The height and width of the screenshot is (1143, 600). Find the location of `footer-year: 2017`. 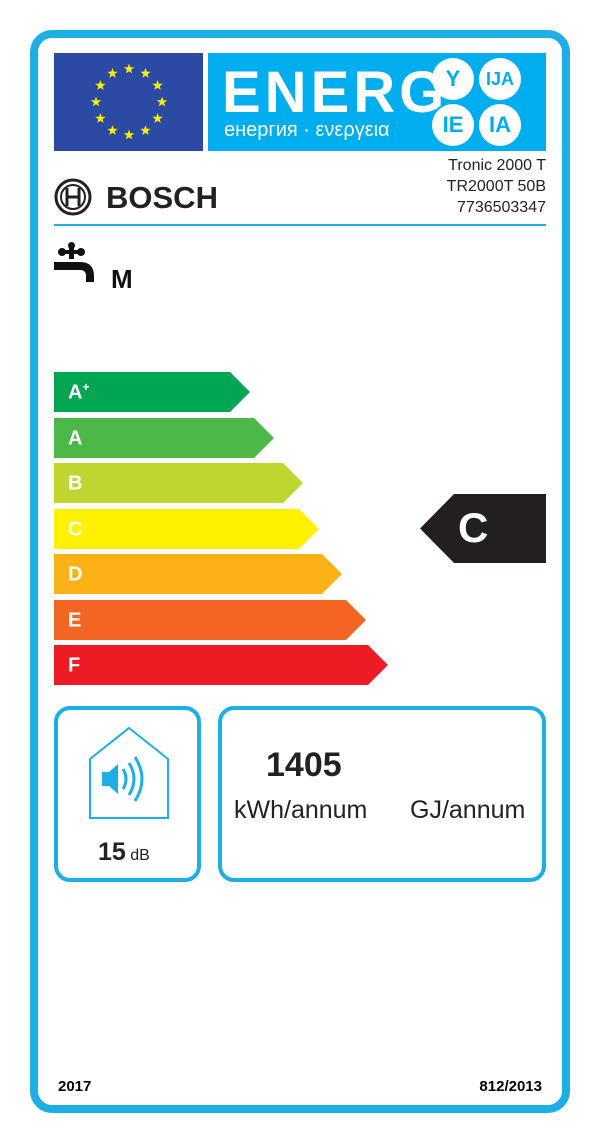

footer-year: 2017 is located at coordinates (75, 1086).